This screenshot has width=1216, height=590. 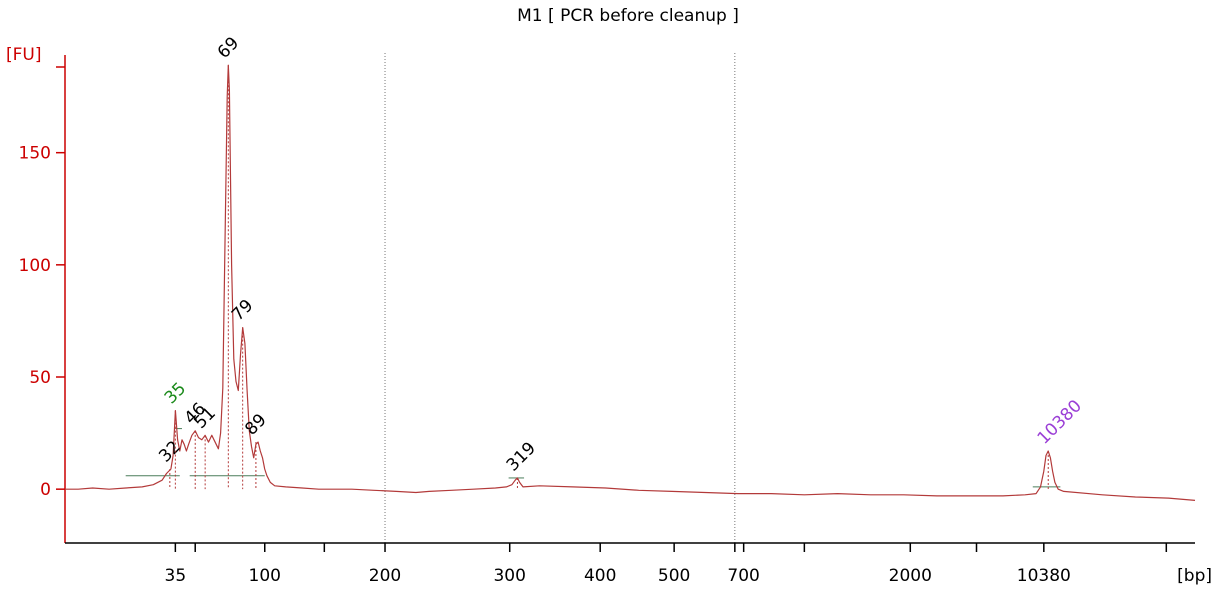 I want to click on x-tick-label: 35, so click(x=176, y=576).